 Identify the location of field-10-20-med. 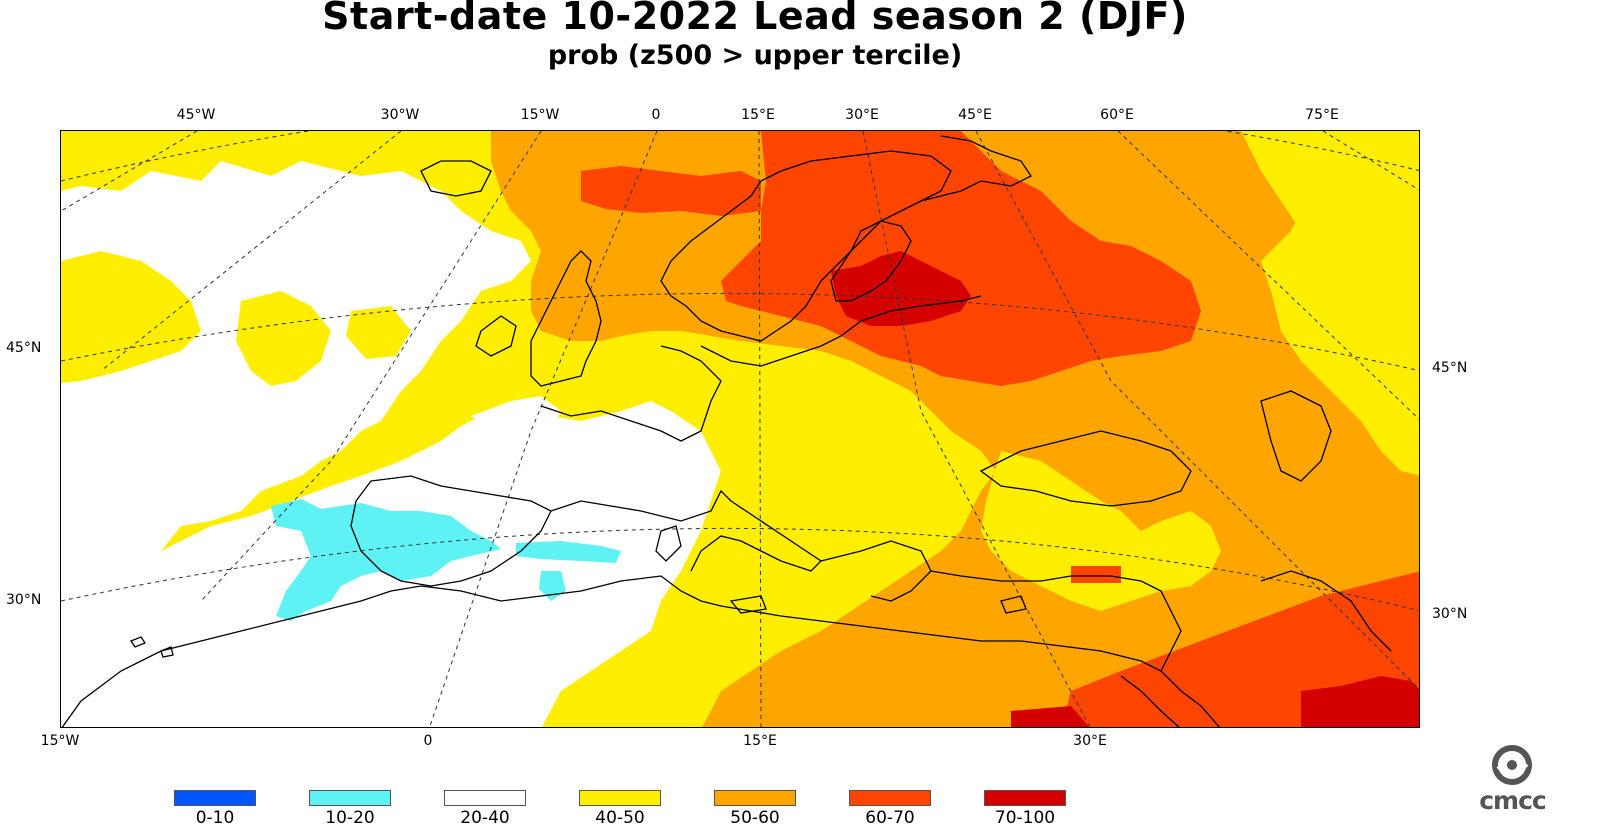
(568, 552).